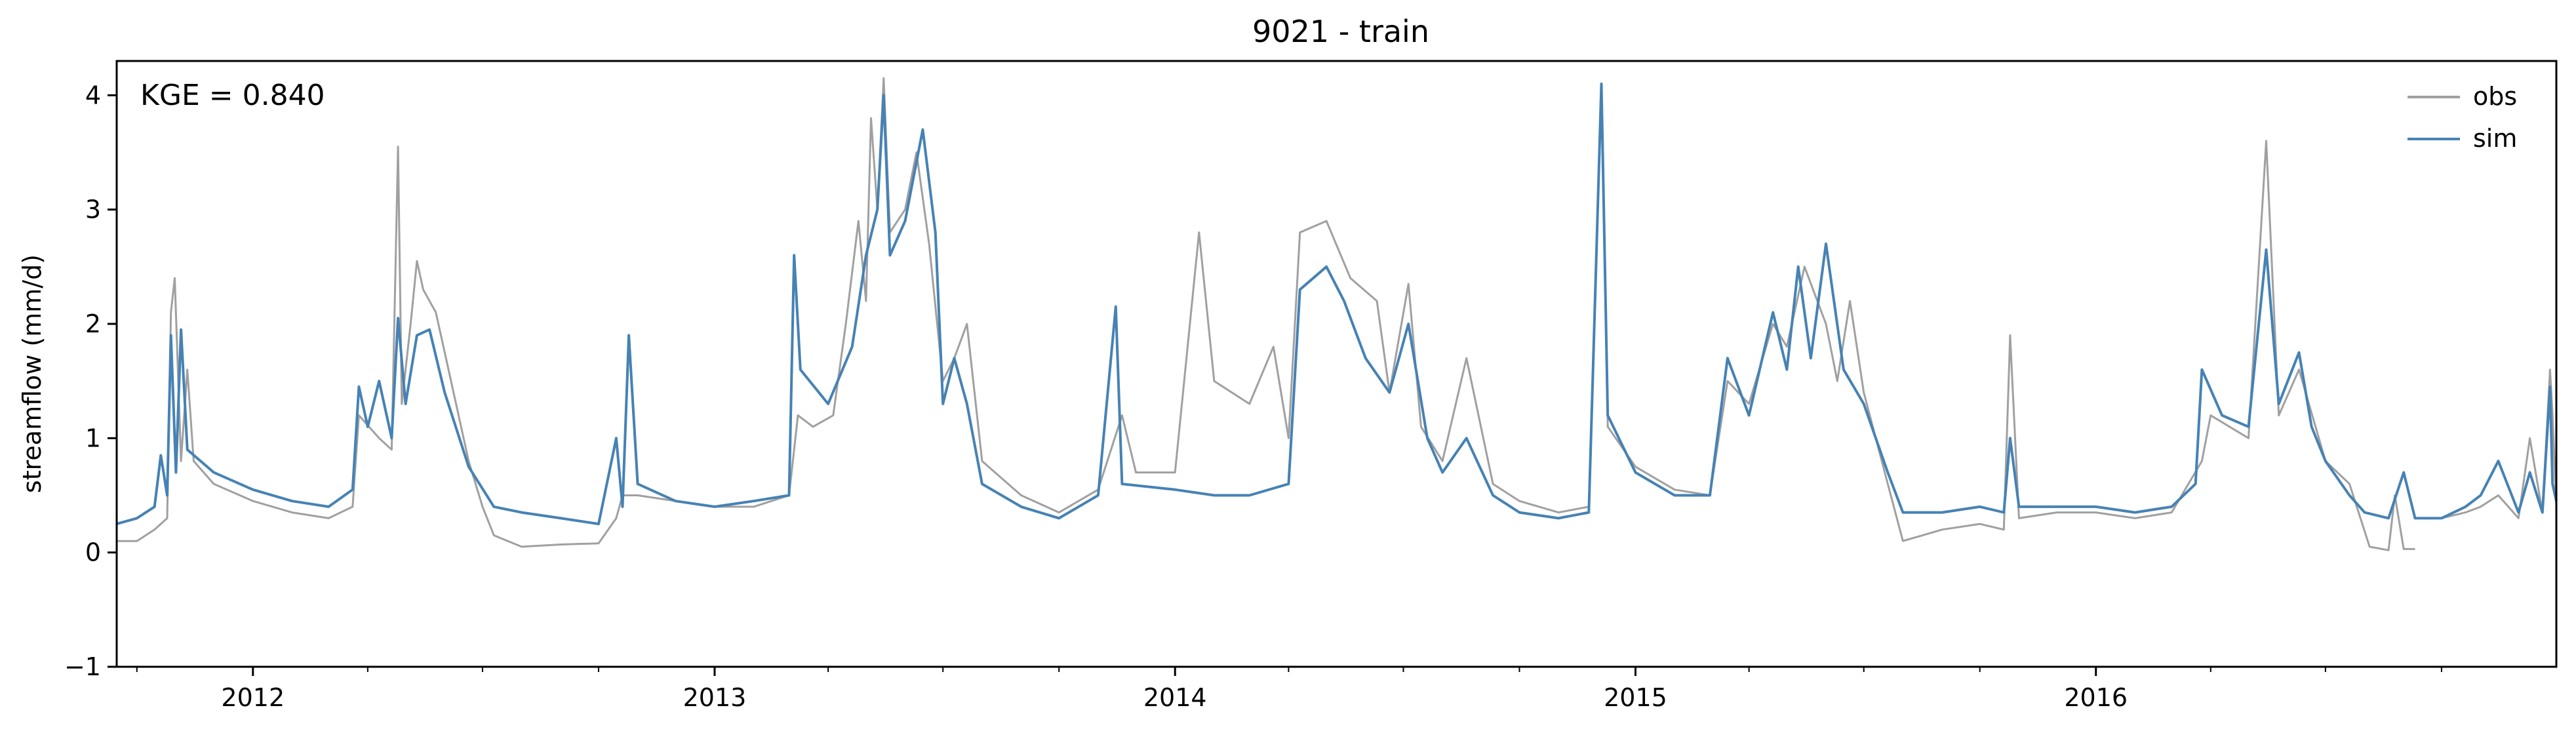  Describe the element at coordinates (2495, 96) in the screenshot. I see `legend-obs-label: obs` at that location.